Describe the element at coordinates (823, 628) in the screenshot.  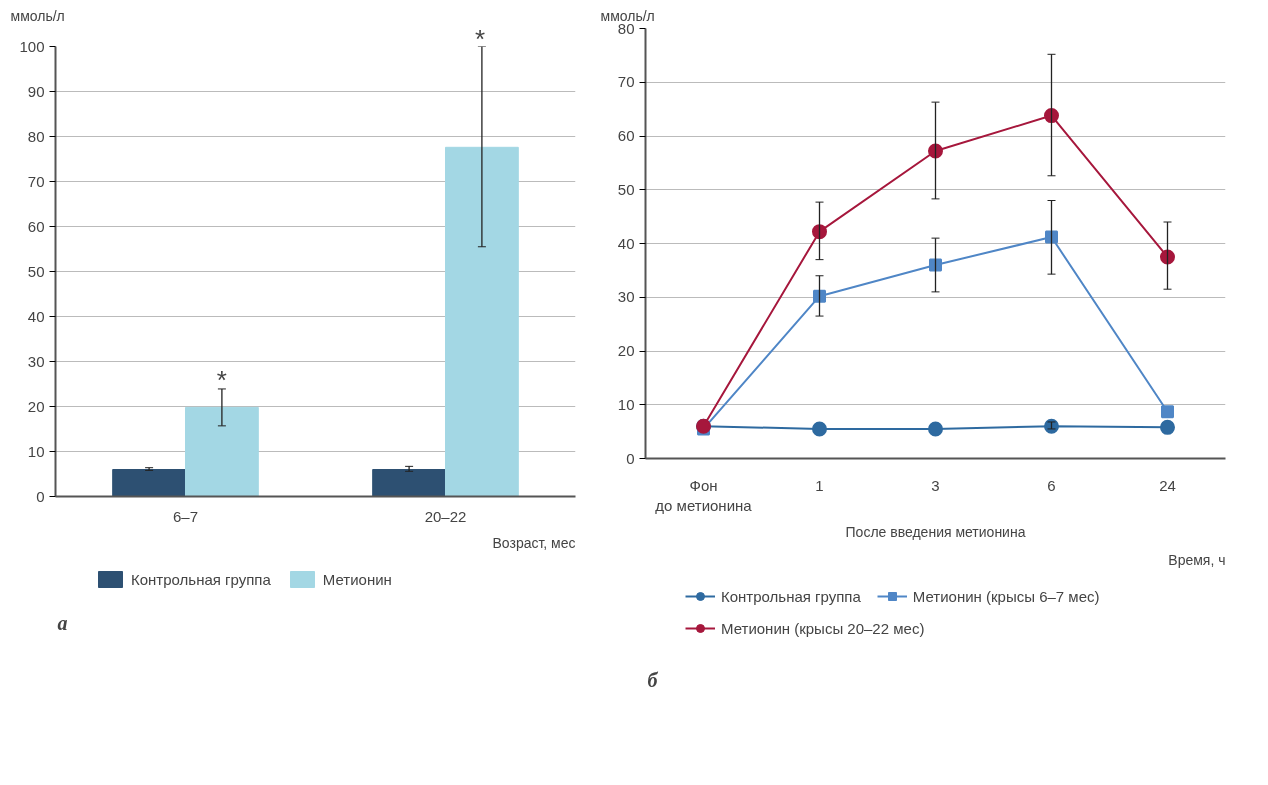
I see `legend-label: Метионин (крысы 20–22 мес)` at that location.